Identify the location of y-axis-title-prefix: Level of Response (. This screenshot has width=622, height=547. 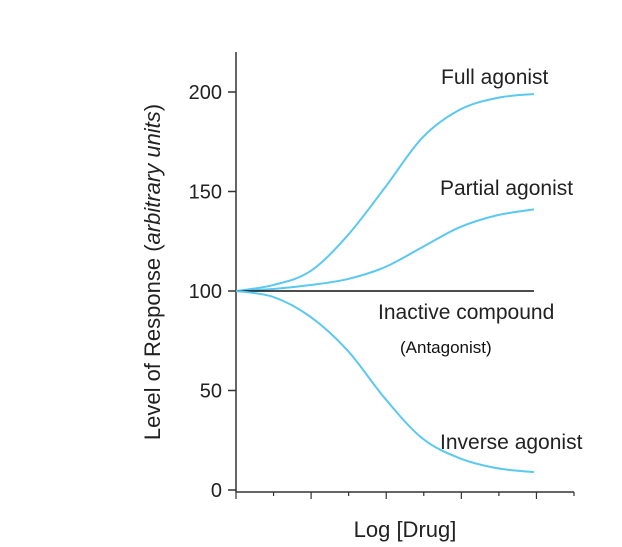
(152, 342).